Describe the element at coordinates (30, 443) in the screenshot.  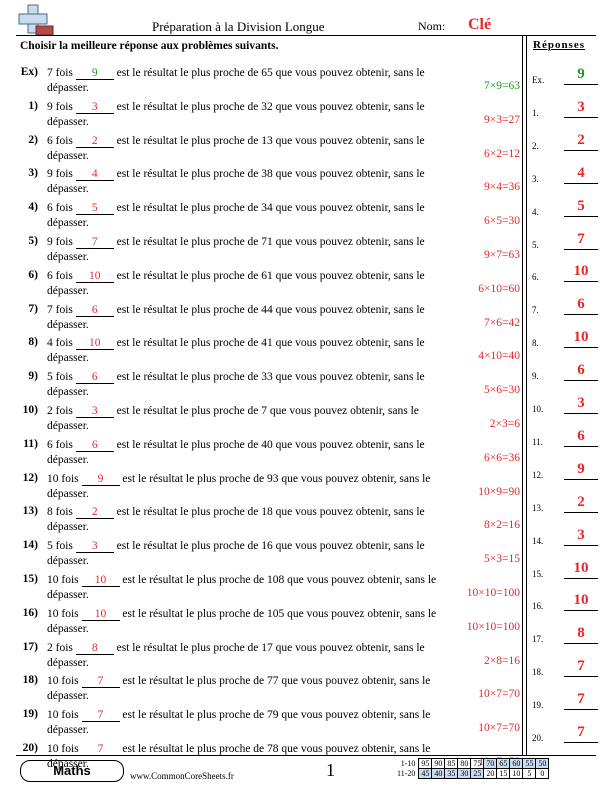
I see `problem-number: 11)` at that location.